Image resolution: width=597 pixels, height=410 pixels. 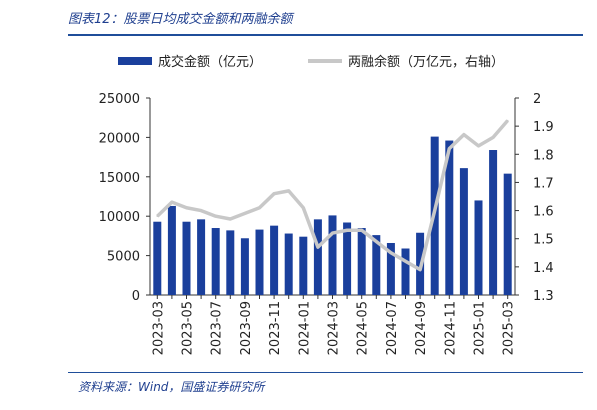 I want to click on x-tick-label: 2025-01, so click(x=480, y=328).